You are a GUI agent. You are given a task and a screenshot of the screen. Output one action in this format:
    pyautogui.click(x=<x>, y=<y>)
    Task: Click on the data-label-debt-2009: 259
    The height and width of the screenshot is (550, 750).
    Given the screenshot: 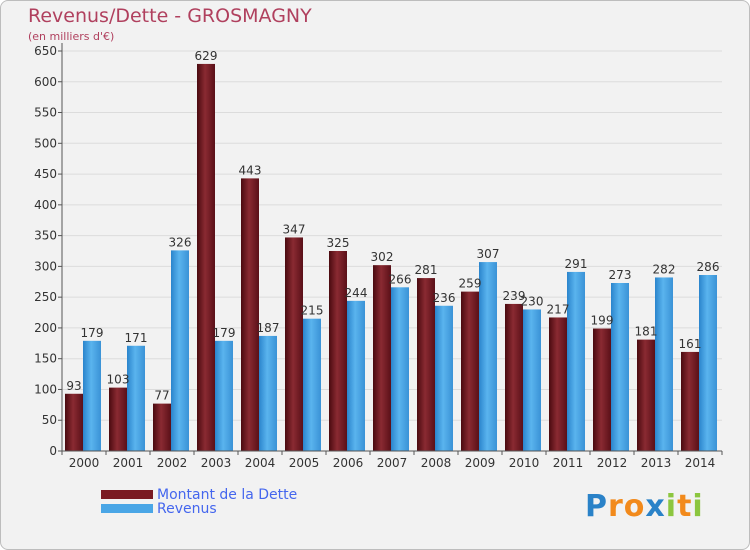 What is the action you would take?
    pyautogui.click(x=470, y=284)
    